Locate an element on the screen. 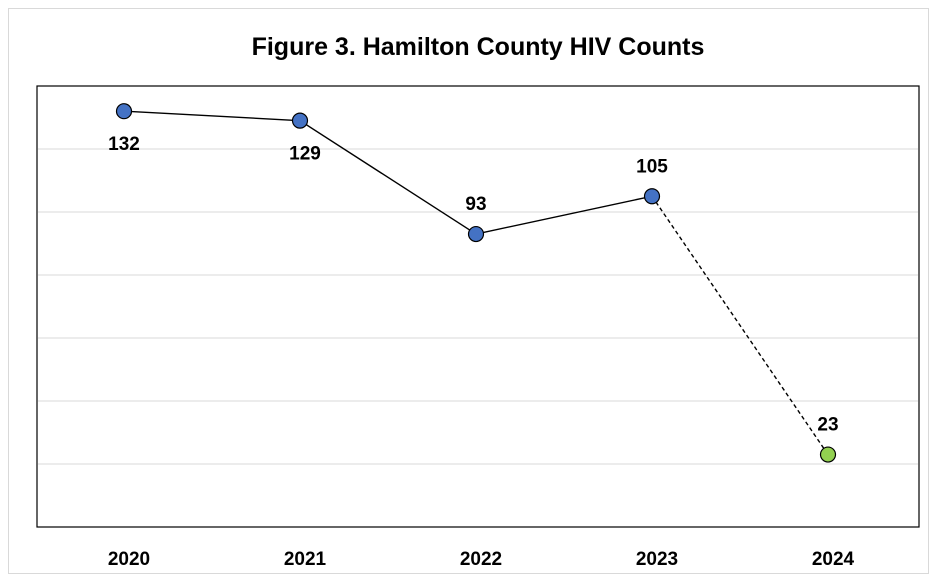  x-tick-label-2024: 2024 is located at coordinates (833, 559).